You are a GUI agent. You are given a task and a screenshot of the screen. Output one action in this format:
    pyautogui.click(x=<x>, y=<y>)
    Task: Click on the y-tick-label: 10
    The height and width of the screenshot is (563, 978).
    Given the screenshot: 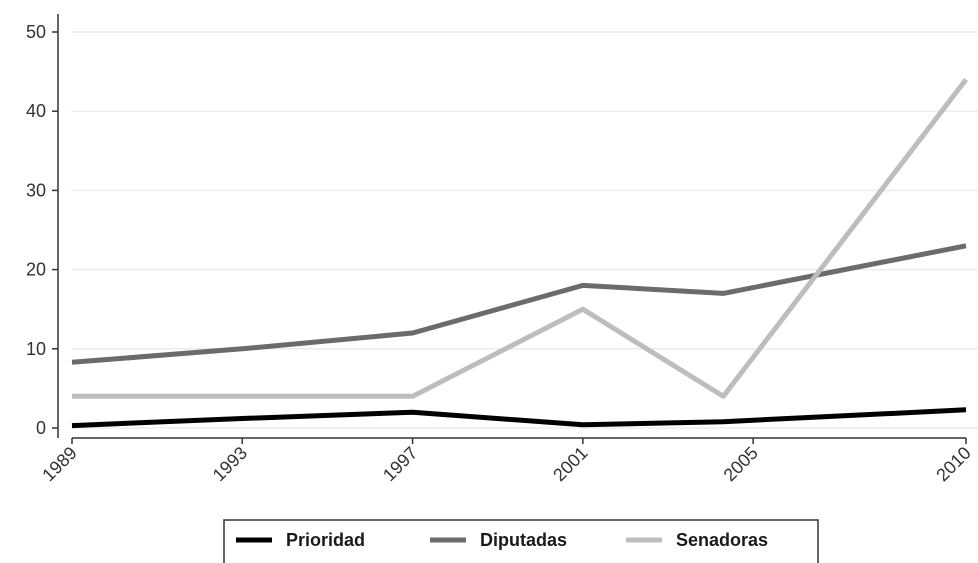 What is the action you would take?
    pyautogui.click(x=36, y=349)
    